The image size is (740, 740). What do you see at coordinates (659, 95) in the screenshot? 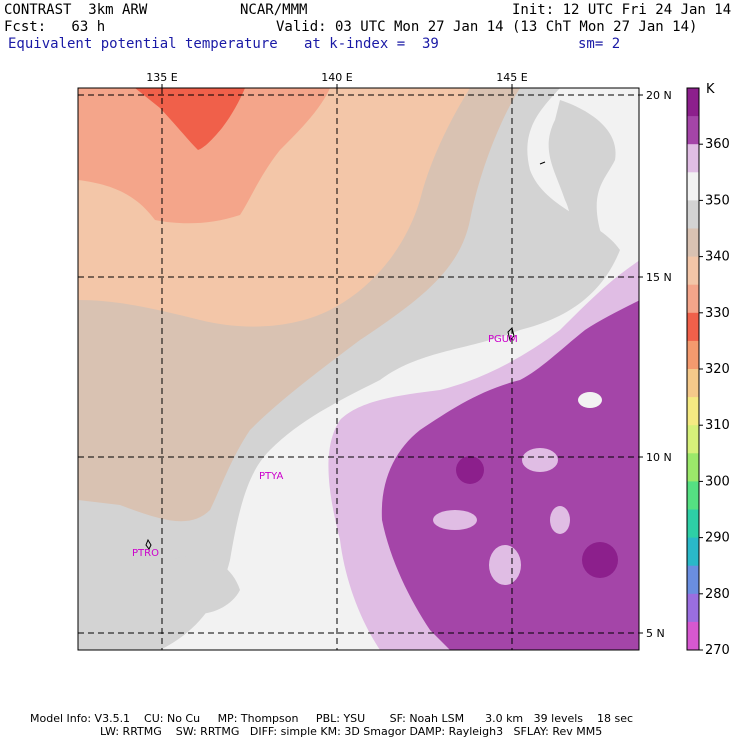
I see `lat-label-20n: 20 N` at bounding box center [659, 95].